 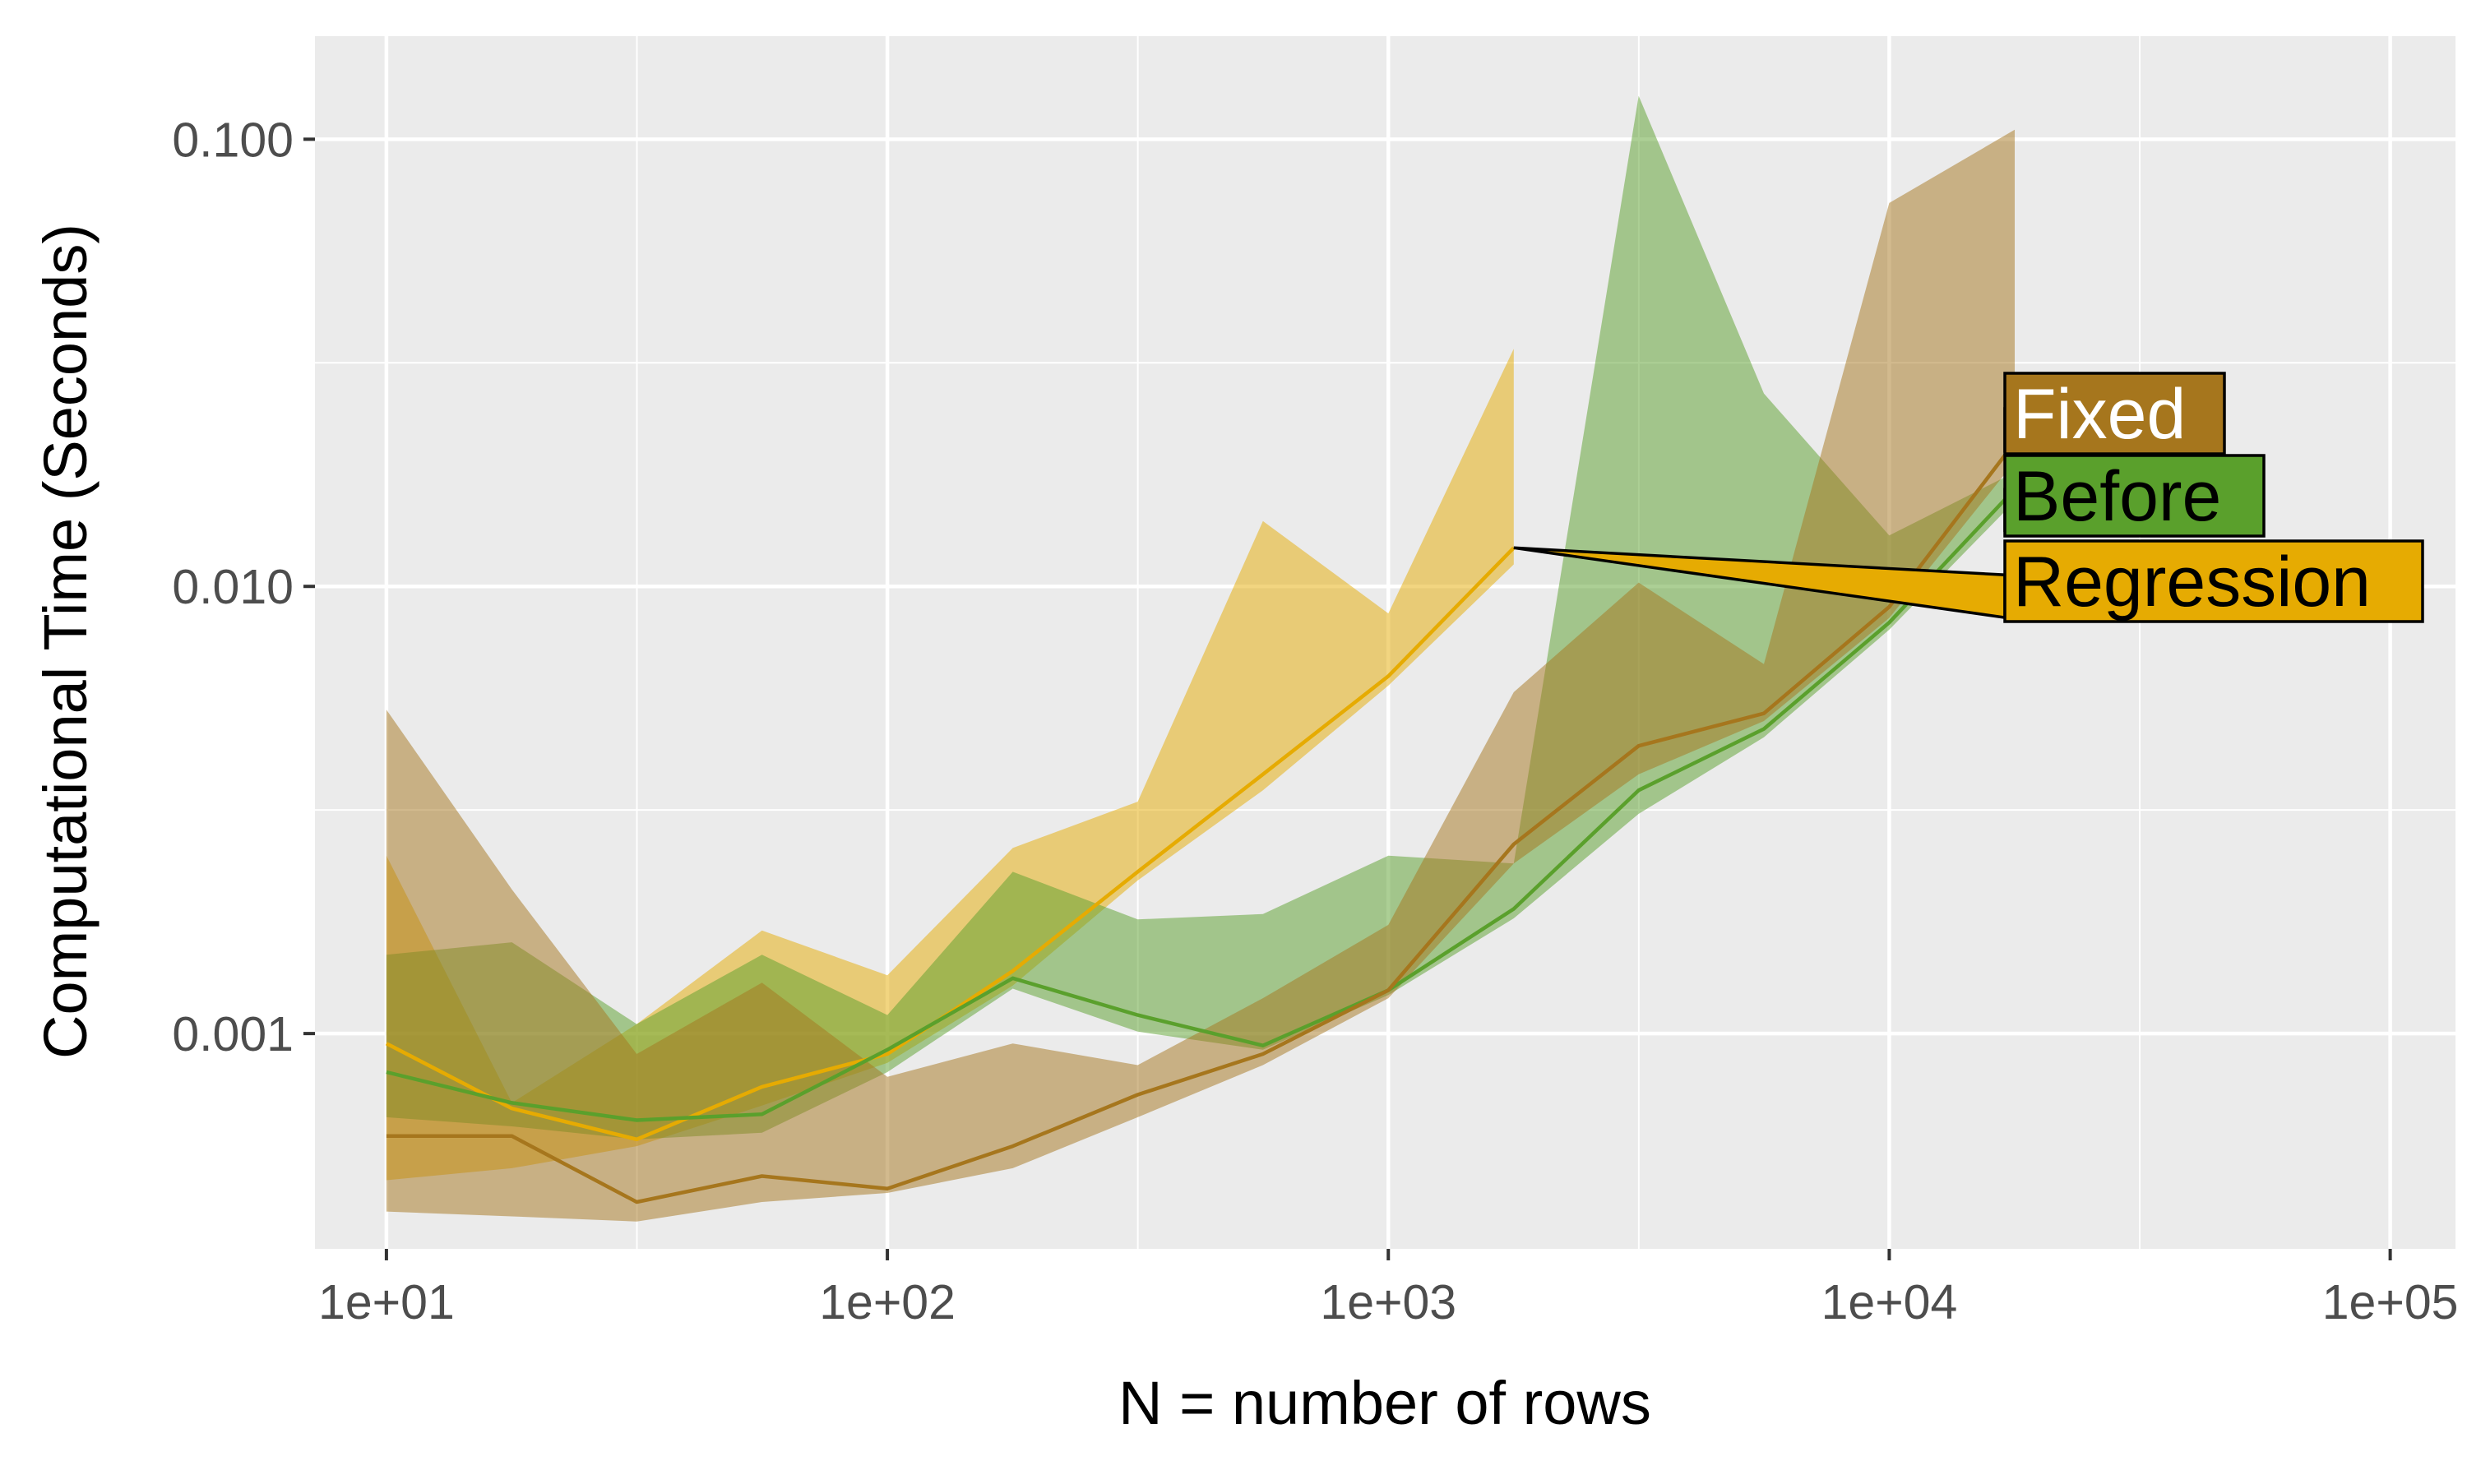 I want to click on x-tick-label: 1e+03, so click(x=1388, y=1302).